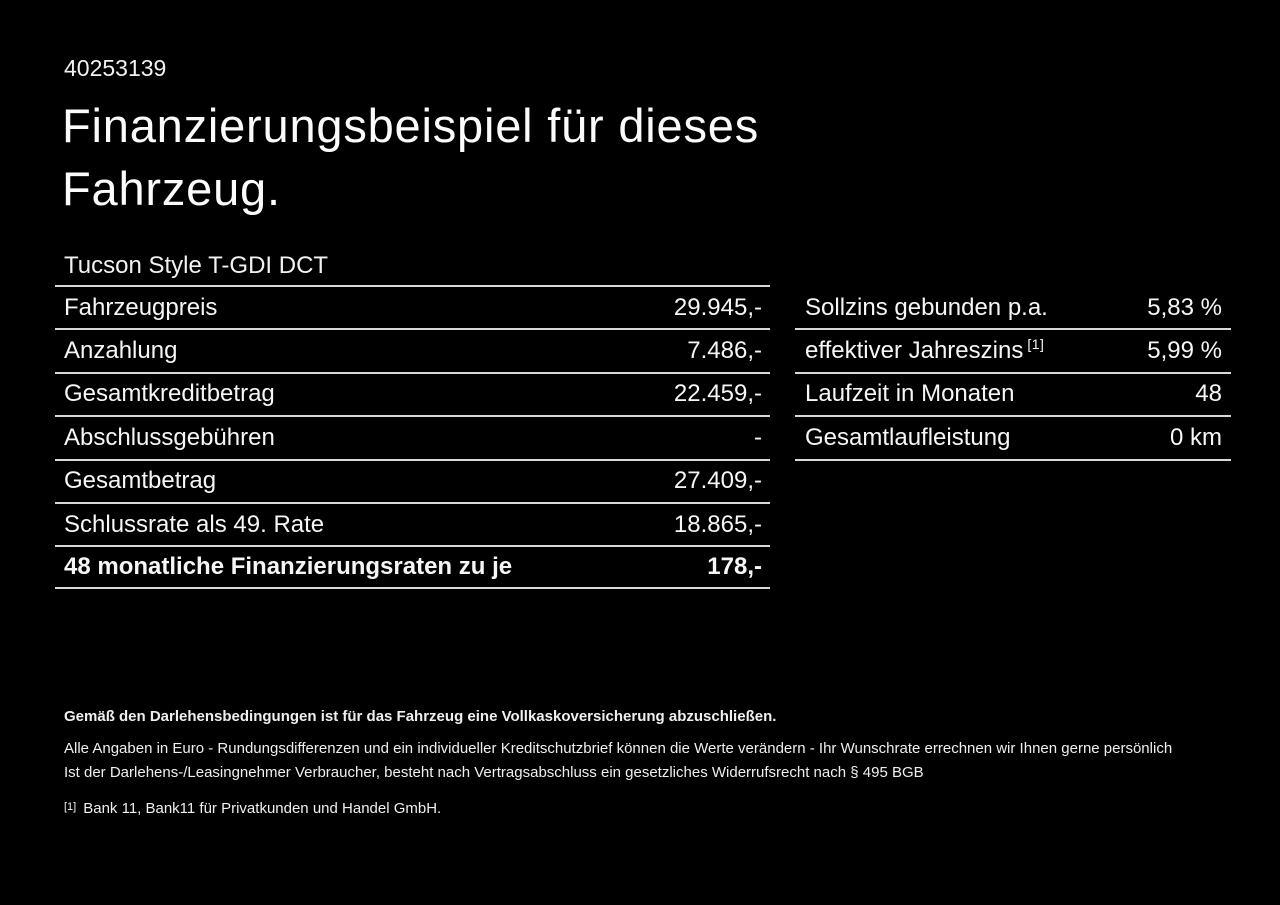  Describe the element at coordinates (914, 351) in the screenshot. I see `row-label-text: effektiver Jahreszins` at that location.